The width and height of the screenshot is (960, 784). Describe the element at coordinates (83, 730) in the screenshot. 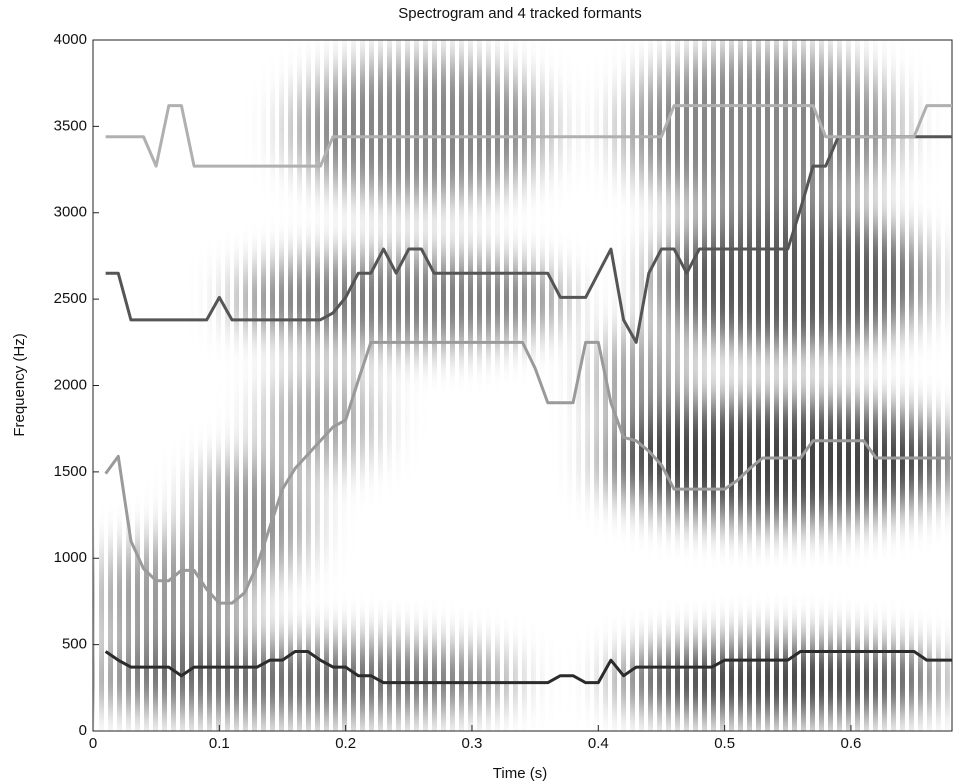

I see `y-tick-label: 0` at that location.